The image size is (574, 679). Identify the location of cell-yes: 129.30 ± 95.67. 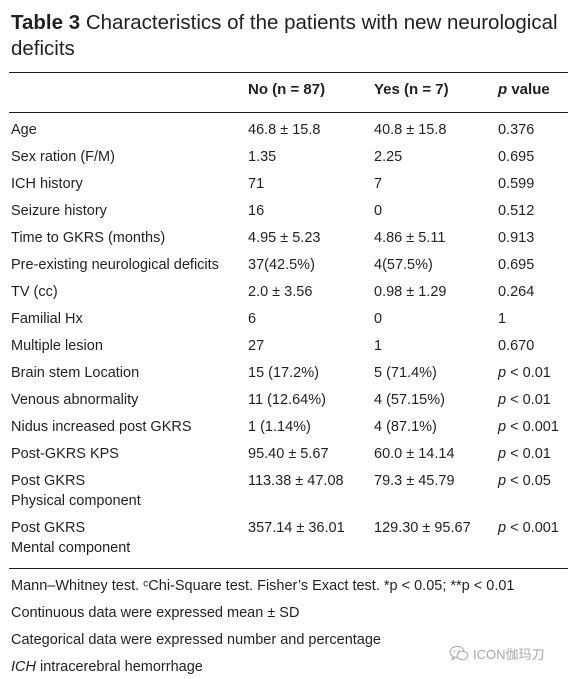
(422, 528).